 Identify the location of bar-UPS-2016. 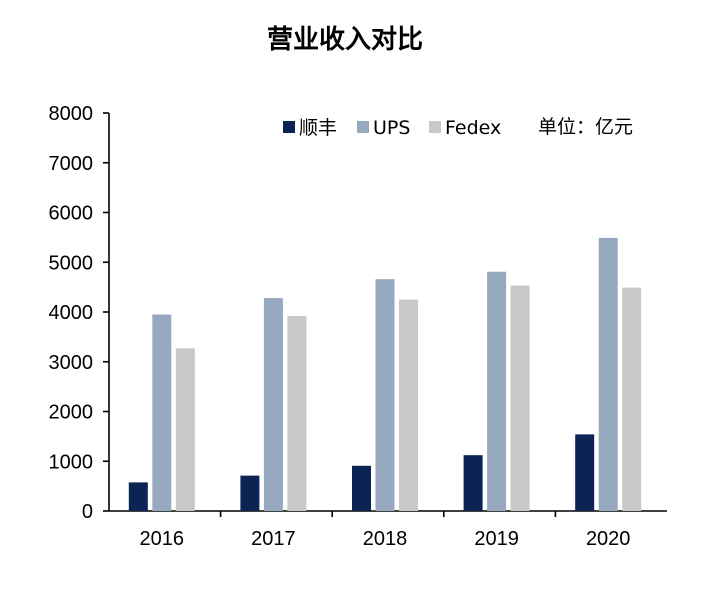
(162, 412).